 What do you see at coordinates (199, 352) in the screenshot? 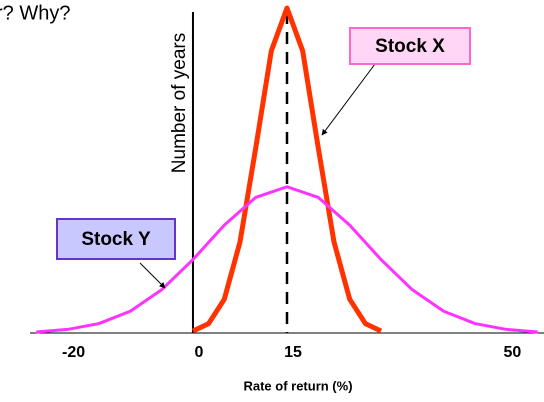
I see `x-tick-label: 0` at bounding box center [199, 352].